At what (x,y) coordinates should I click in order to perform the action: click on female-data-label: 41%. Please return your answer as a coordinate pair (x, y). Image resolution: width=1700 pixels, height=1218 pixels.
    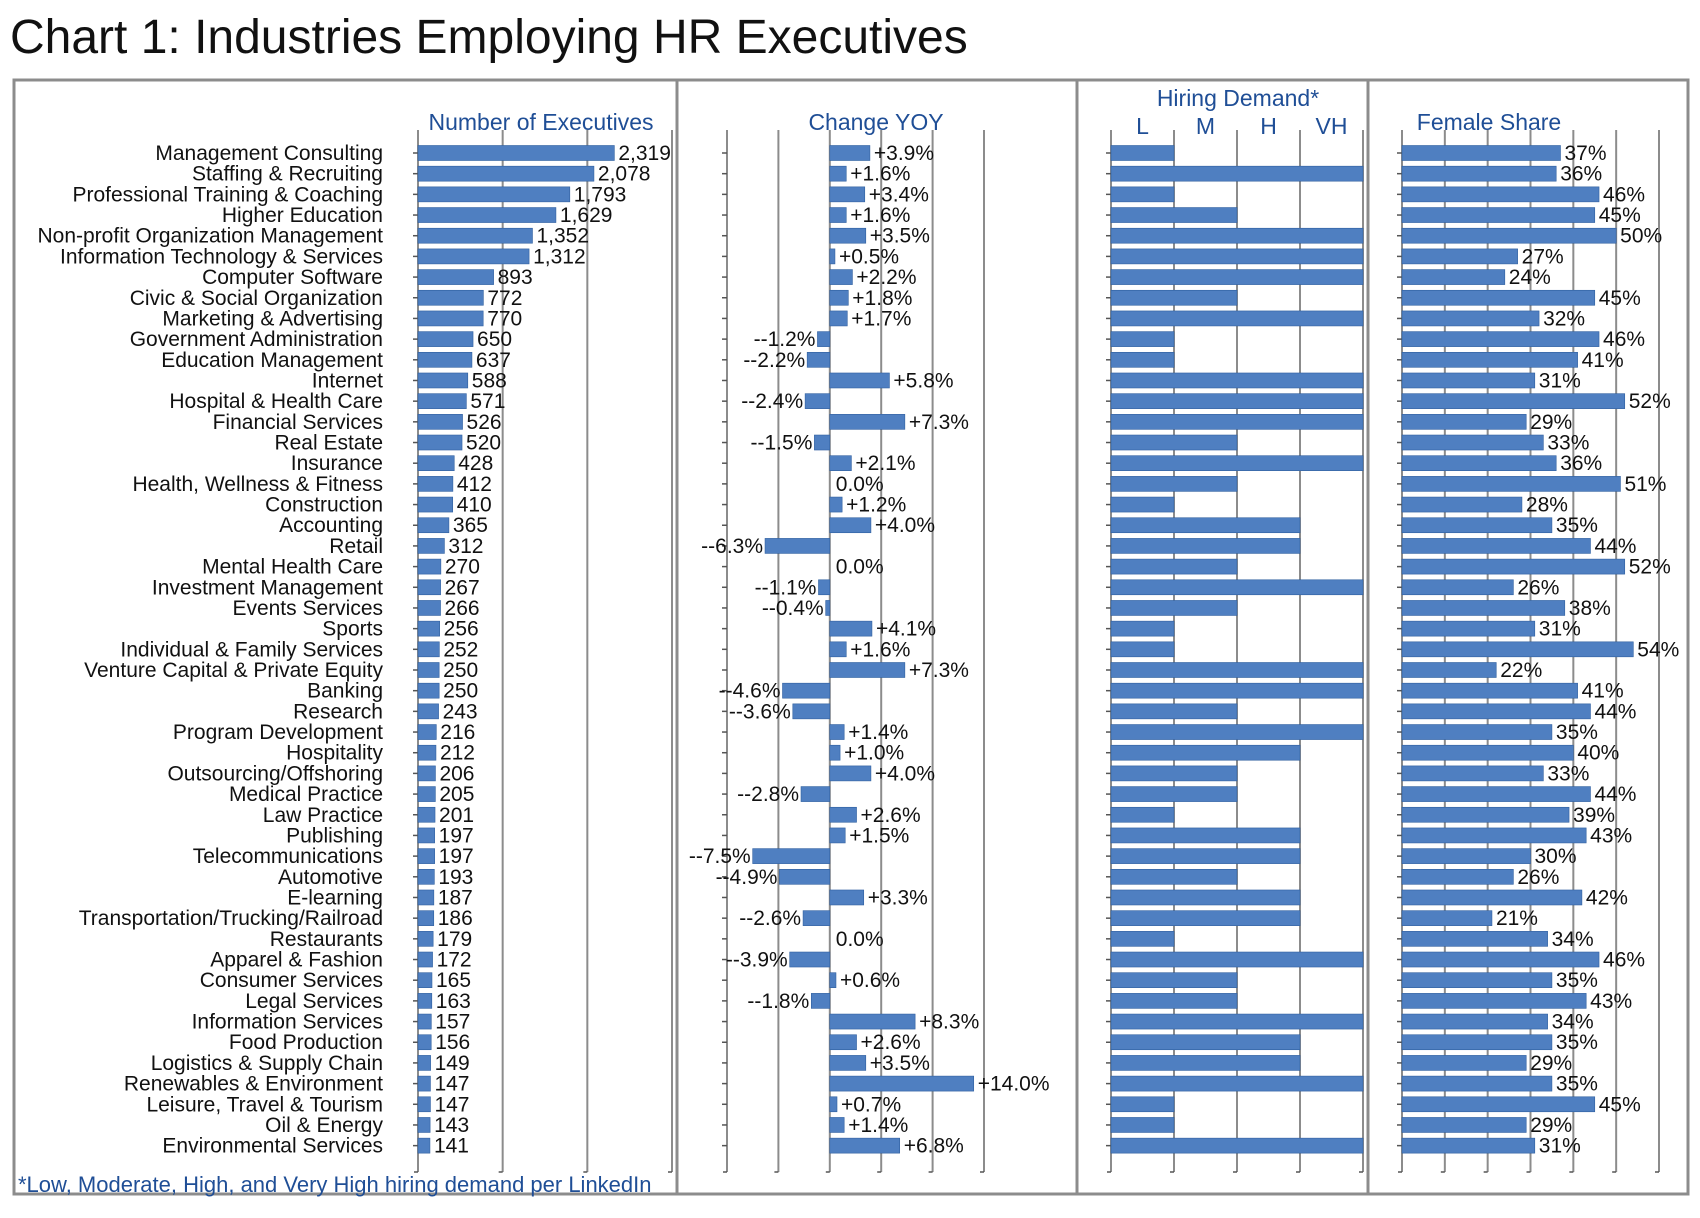
    Looking at the image, I should click on (1603, 360).